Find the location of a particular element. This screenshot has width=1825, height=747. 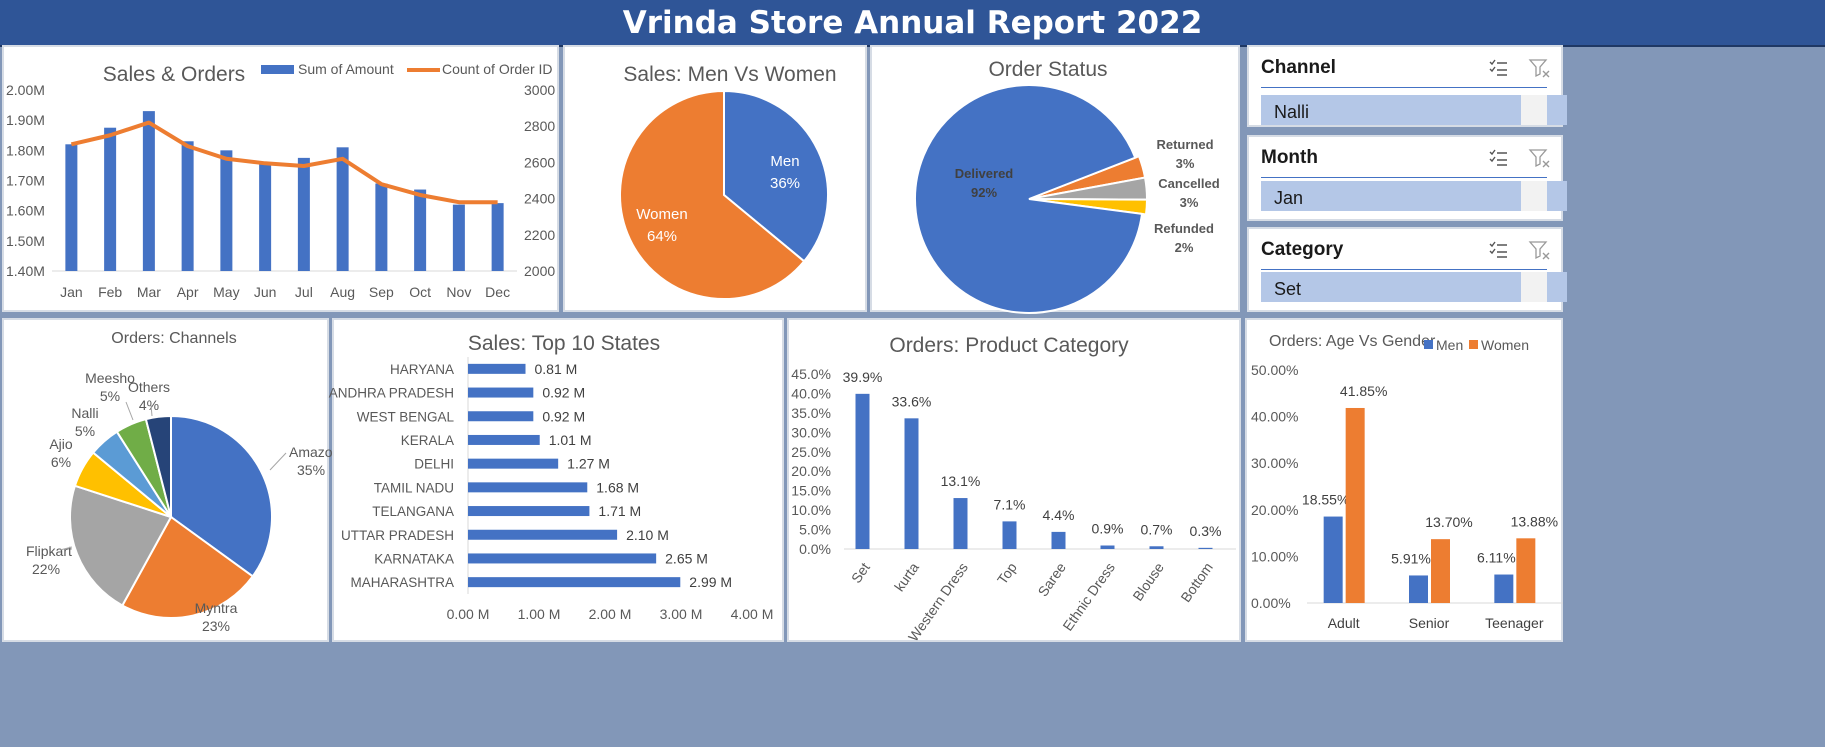

slice-label-refunded: Refunded is located at coordinates (1184, 228).